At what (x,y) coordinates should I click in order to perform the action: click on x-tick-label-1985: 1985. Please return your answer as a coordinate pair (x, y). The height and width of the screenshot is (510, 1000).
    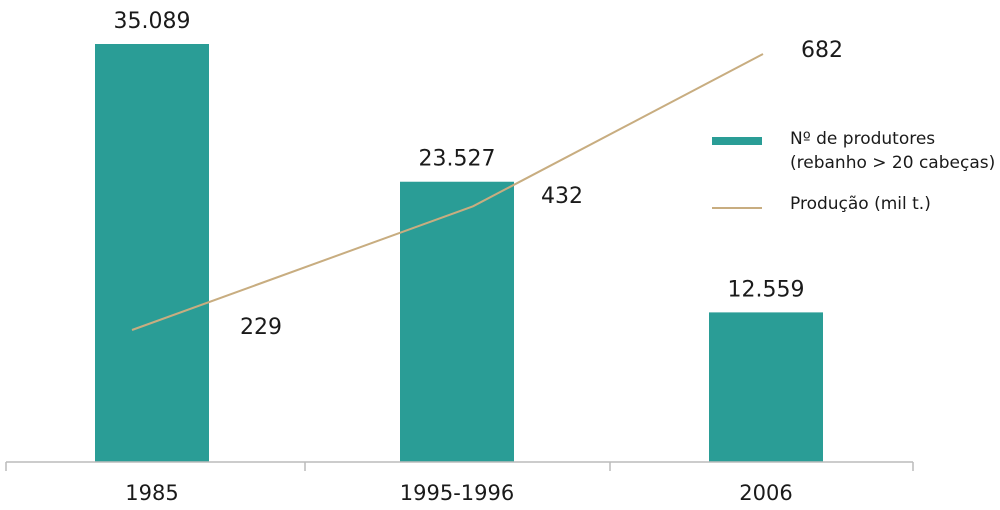
    Looking at the image, I should click on (151, 493).